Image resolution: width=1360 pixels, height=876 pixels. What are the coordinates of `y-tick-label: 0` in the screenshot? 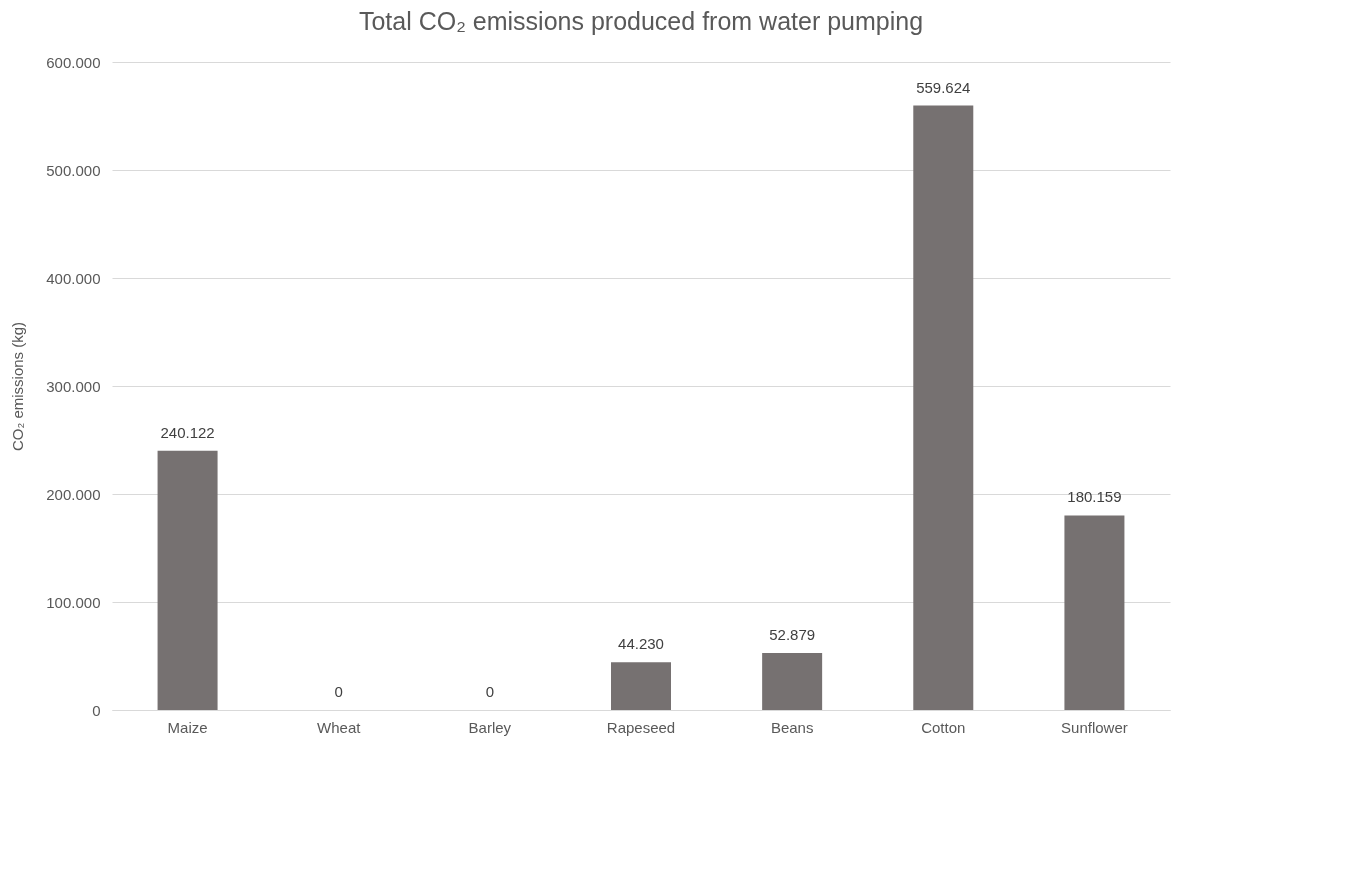 It's located at (96, 710).